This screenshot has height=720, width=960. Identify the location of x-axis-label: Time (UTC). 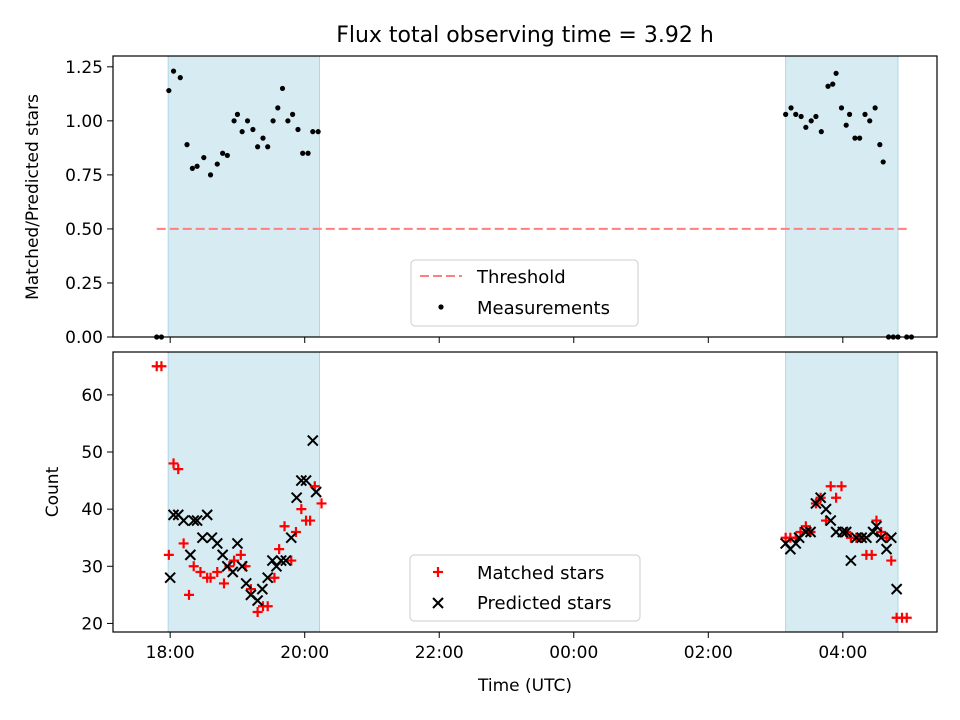
(524, 686).